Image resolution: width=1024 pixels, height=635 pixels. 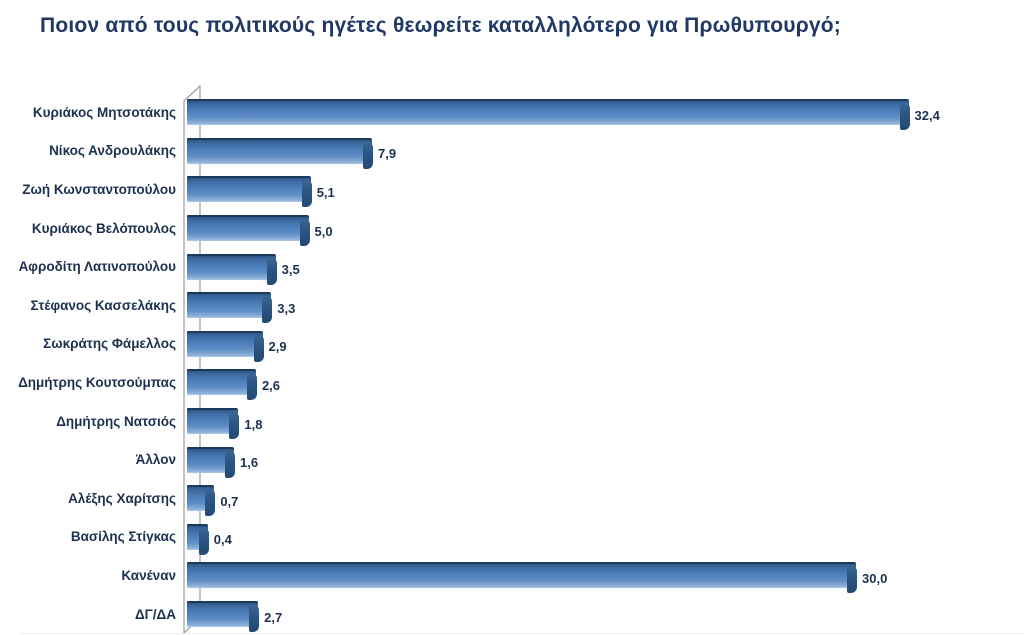 I want to click on bar-zone: 0,4, so click(x=604, y=537).